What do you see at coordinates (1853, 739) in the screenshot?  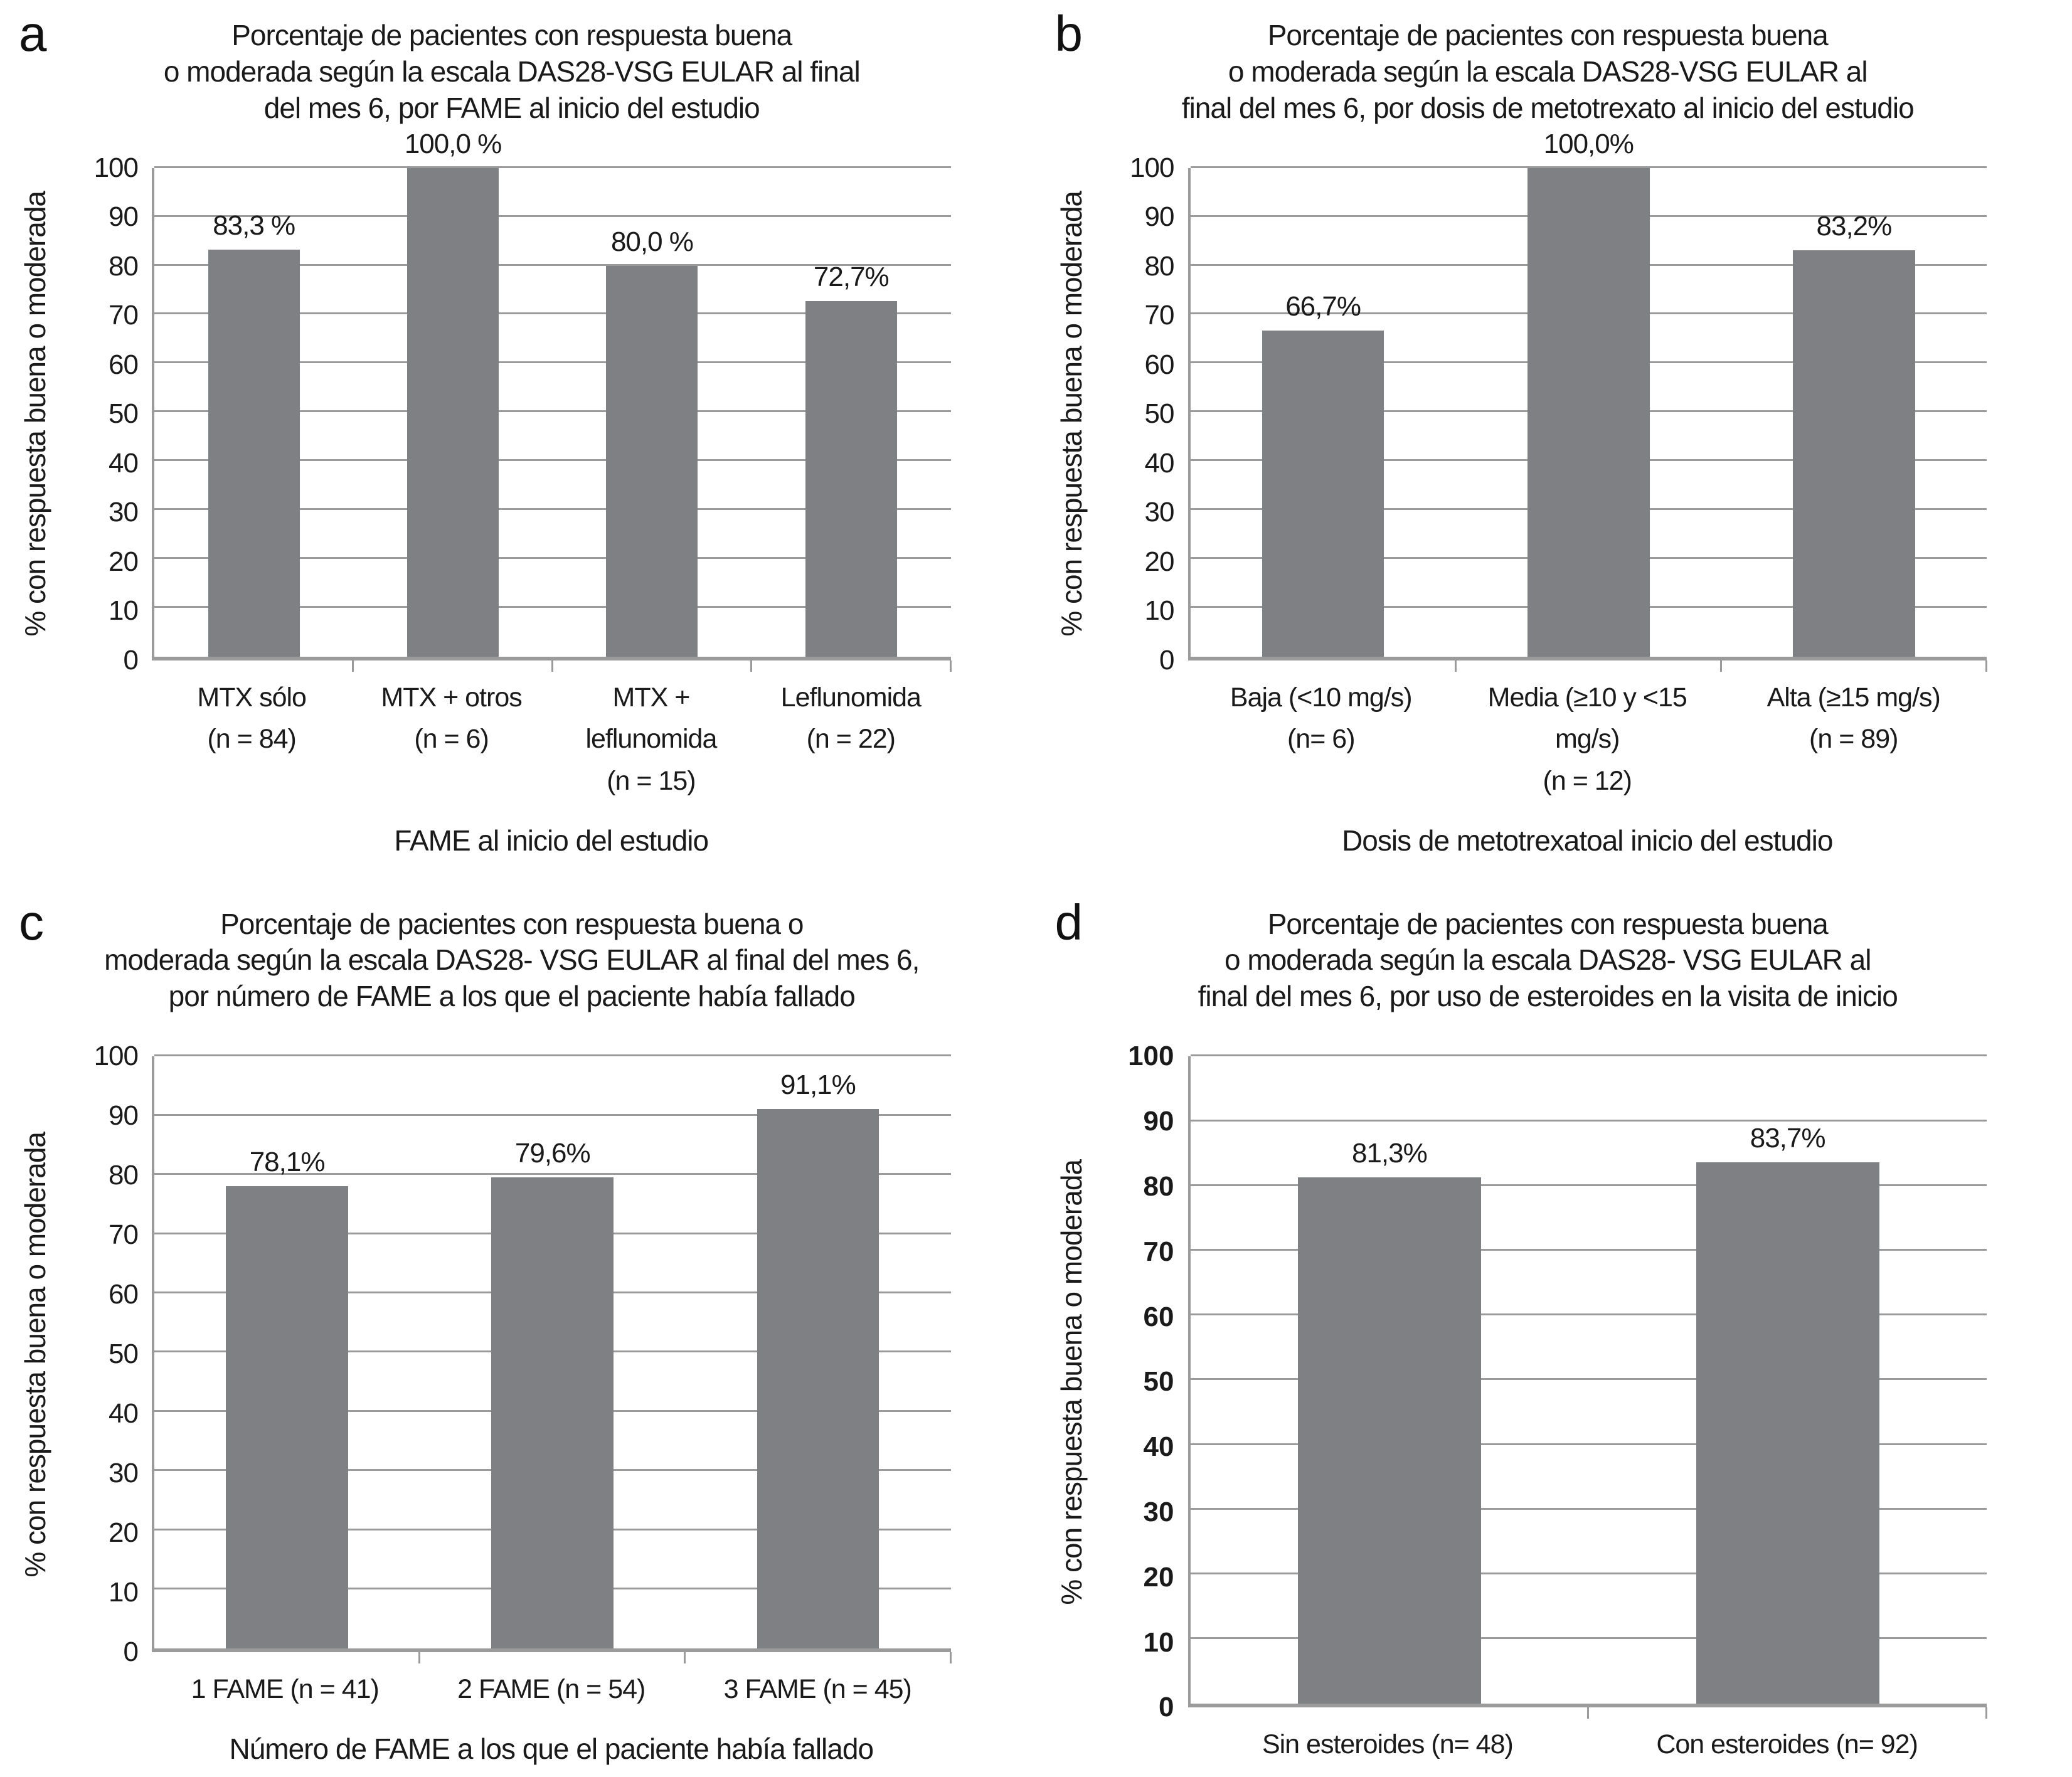 I see `x-category-label-line: (n = 89)` at bounding box center [1853, 739].